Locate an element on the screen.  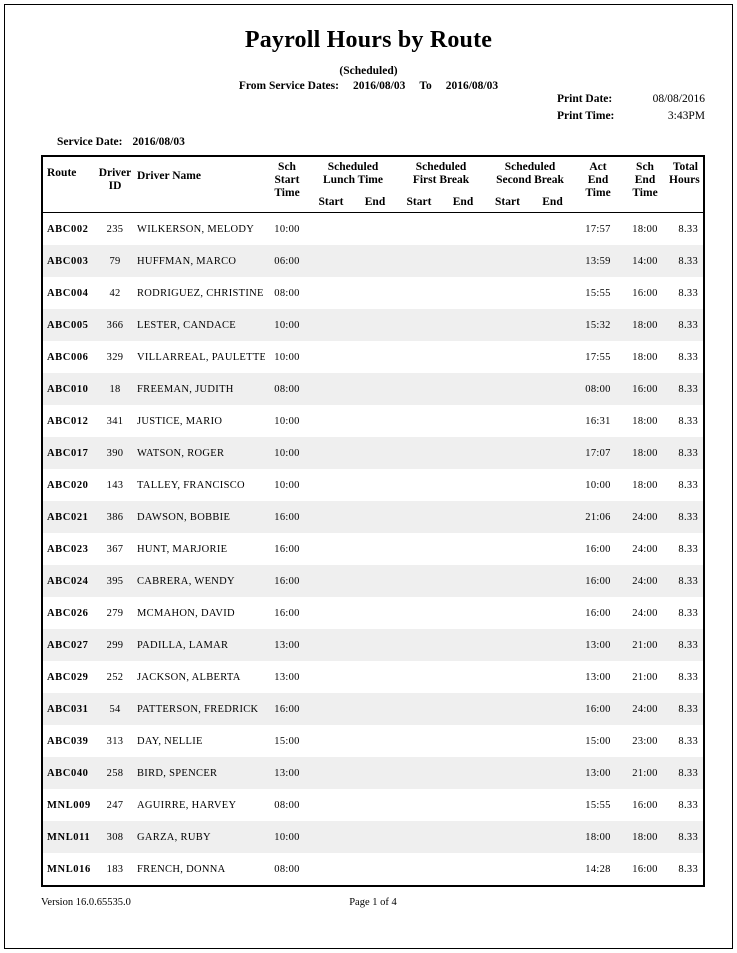
cell-route: ABC012 is located at coordinates (68, 421).